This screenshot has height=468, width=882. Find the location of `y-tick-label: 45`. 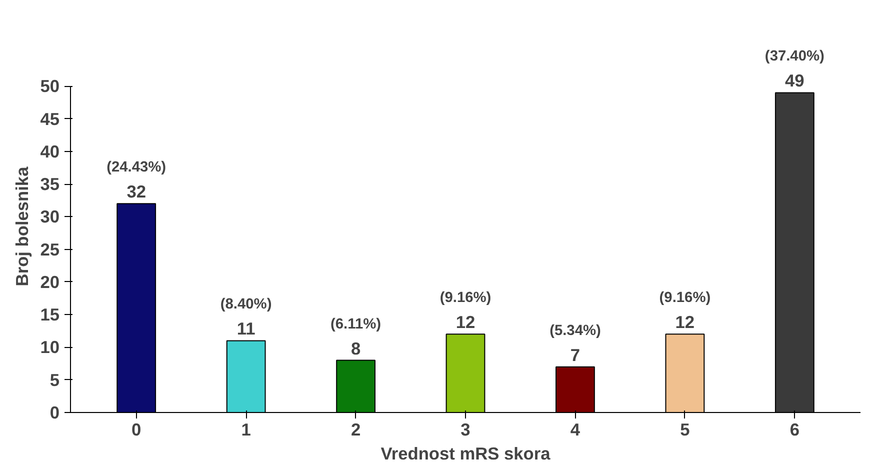

y-tick-label: 45 is located at coordinates (50, 118).